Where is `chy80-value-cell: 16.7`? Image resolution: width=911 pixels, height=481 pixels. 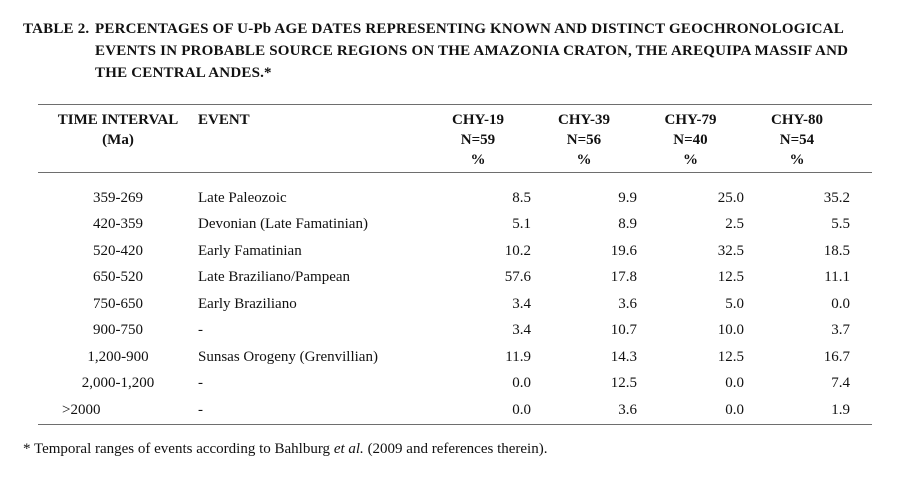
chy80-value-cell: 16.7 is located at coordinates (836, 356).